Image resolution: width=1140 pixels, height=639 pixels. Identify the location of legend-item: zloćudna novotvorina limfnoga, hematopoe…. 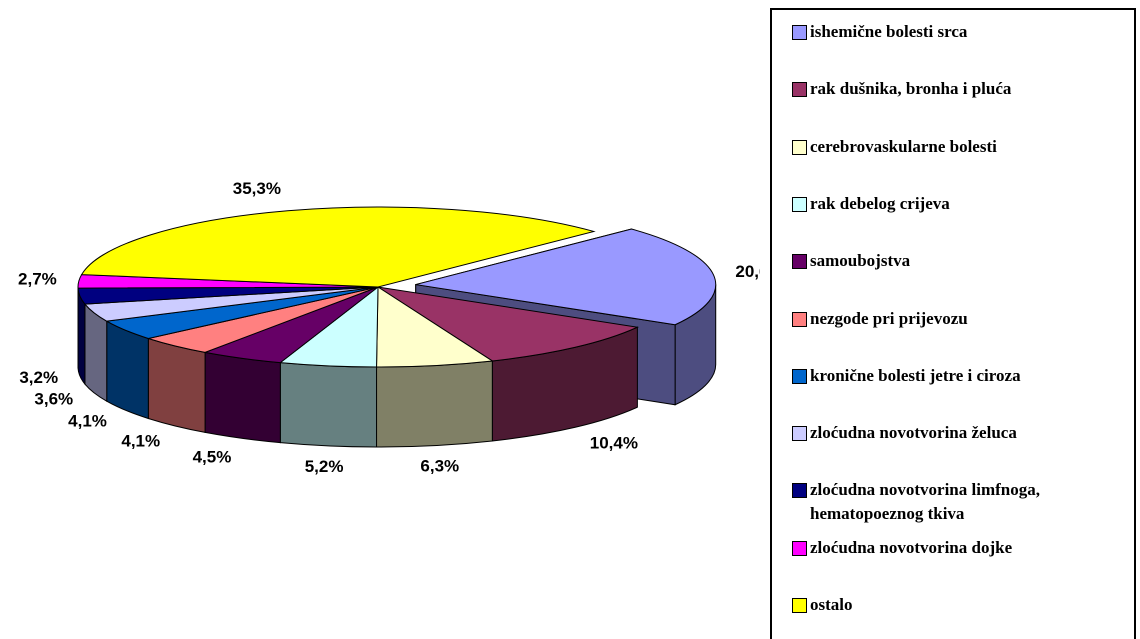
(962, 502).